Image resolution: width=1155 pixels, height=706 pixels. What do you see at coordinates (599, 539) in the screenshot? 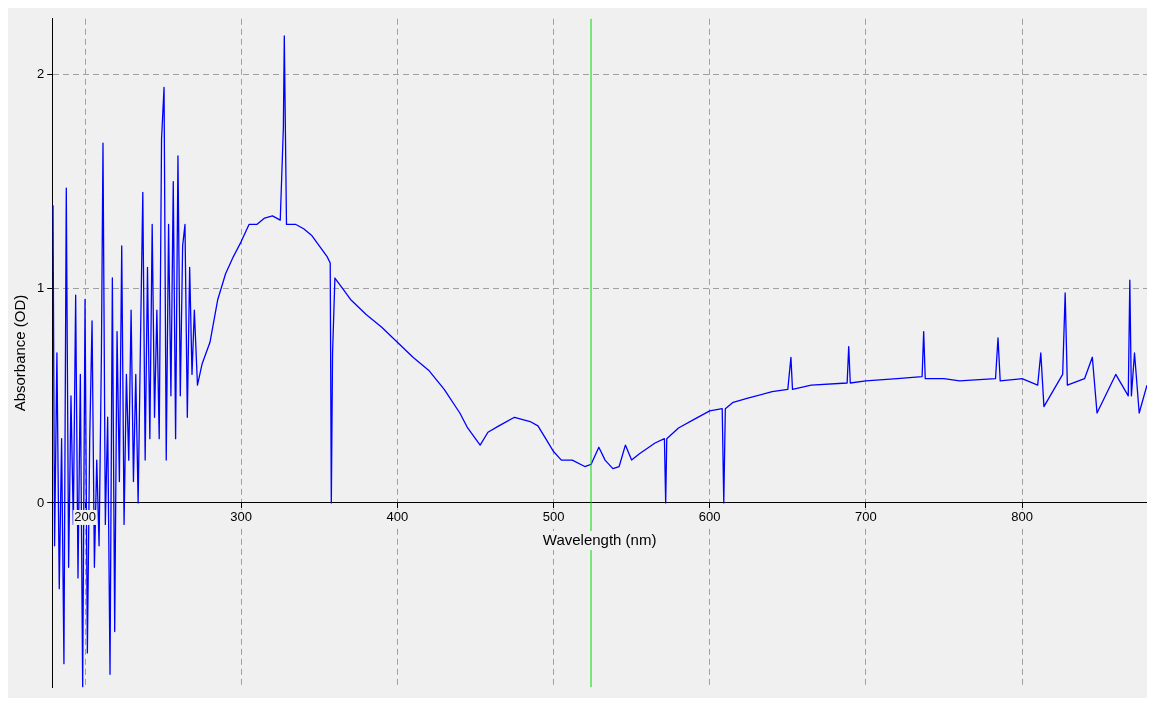
I see `x-axis-title: Wavelength (nm)` at bounding box center [599, 539].